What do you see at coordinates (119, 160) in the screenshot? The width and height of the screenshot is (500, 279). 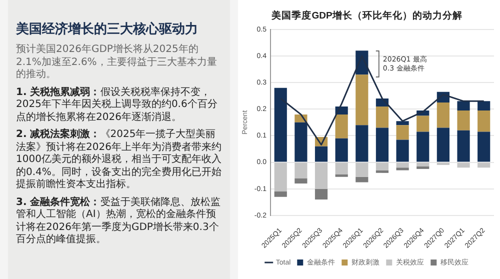 I see `text: 2. 减税法案刺激：《2025年一揽子大型美丽法案》预计将在2026年上半年为消费者带来约1000亿美元的额外退税，相当于可支配年收入的0.4%。同时，设备支出的完全费用化已开始提振前瞻性资本支出指标。` at bounding box center [119, 160].